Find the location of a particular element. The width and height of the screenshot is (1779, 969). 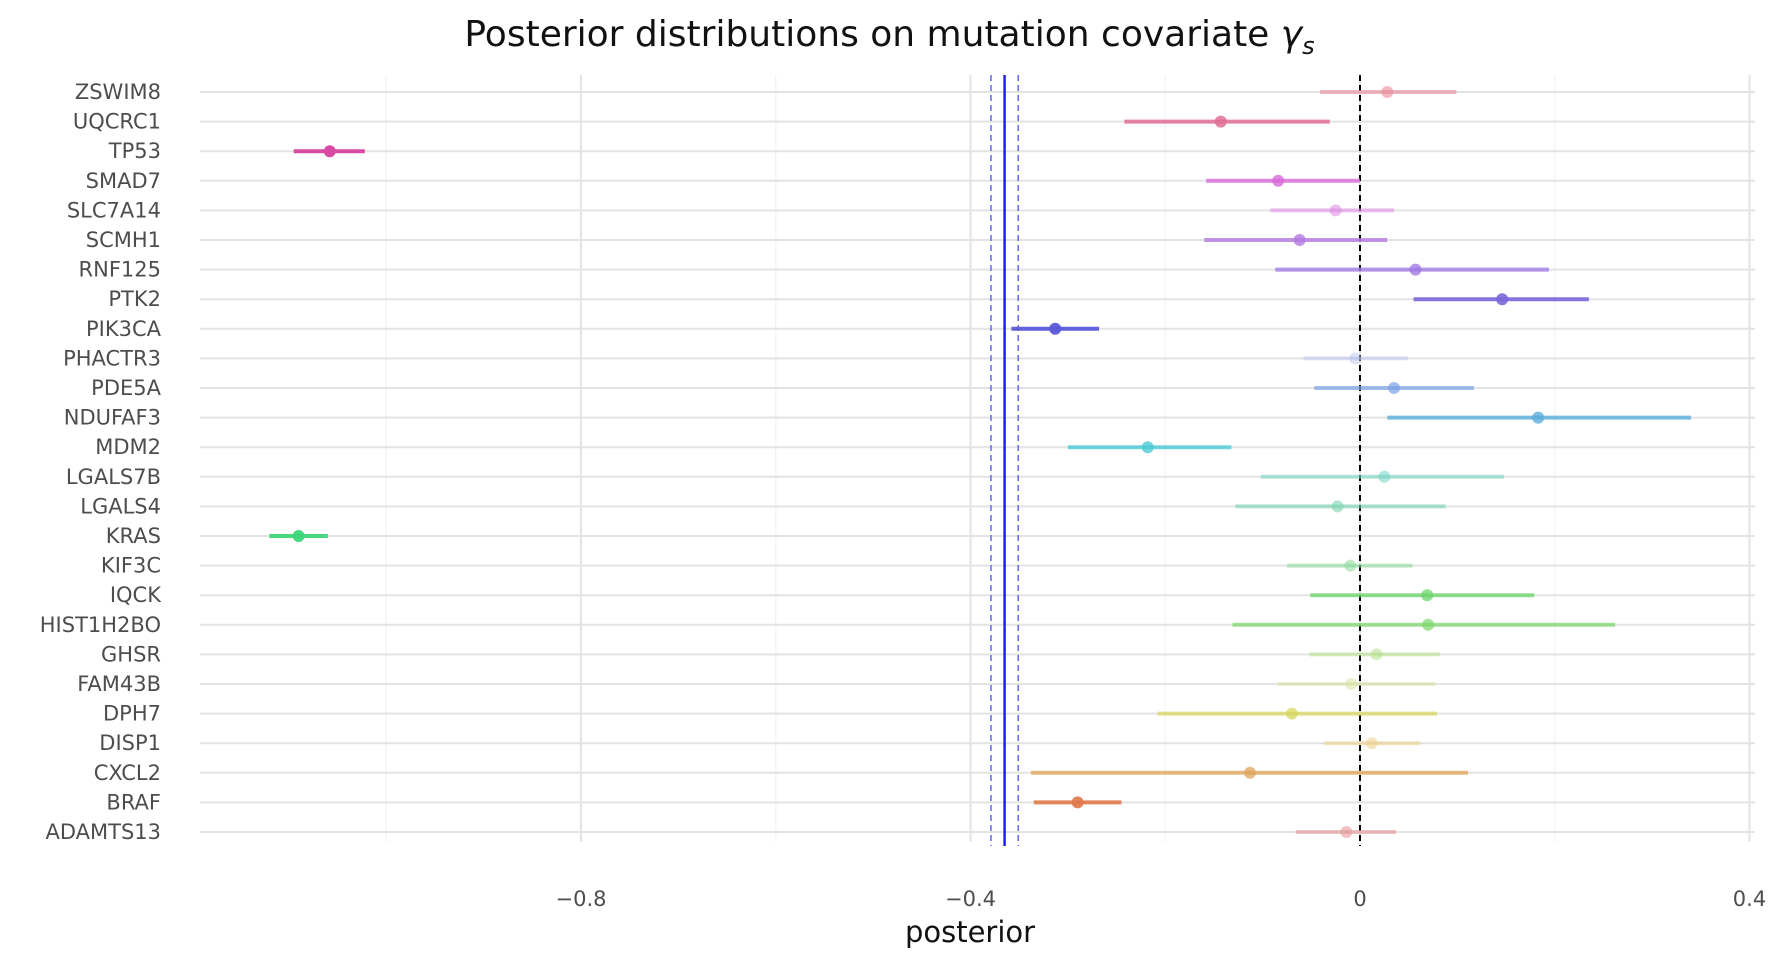

y-tick-label: HIST1H2BO is located at coordinates (100, 625).